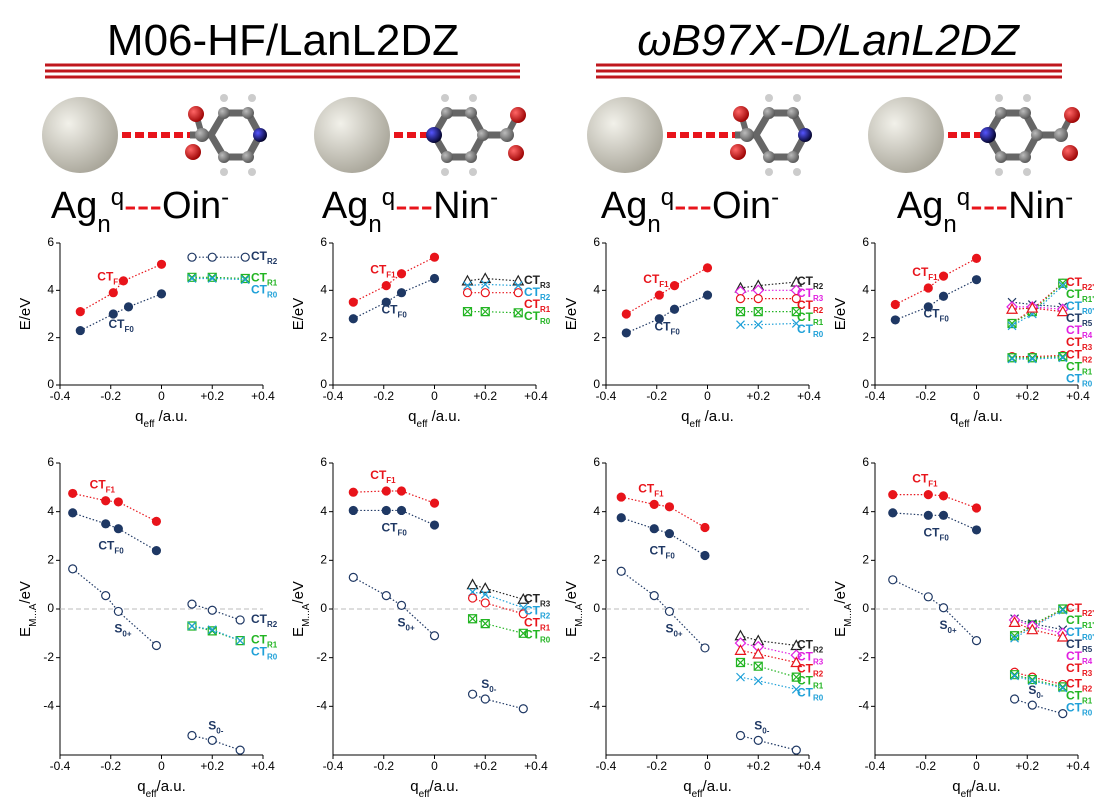 The image size is (1109, 807). What do you see at coordinates (410, 627) in the screenshot?
I see `text-part: 0+` at bounding box center [410, 627].